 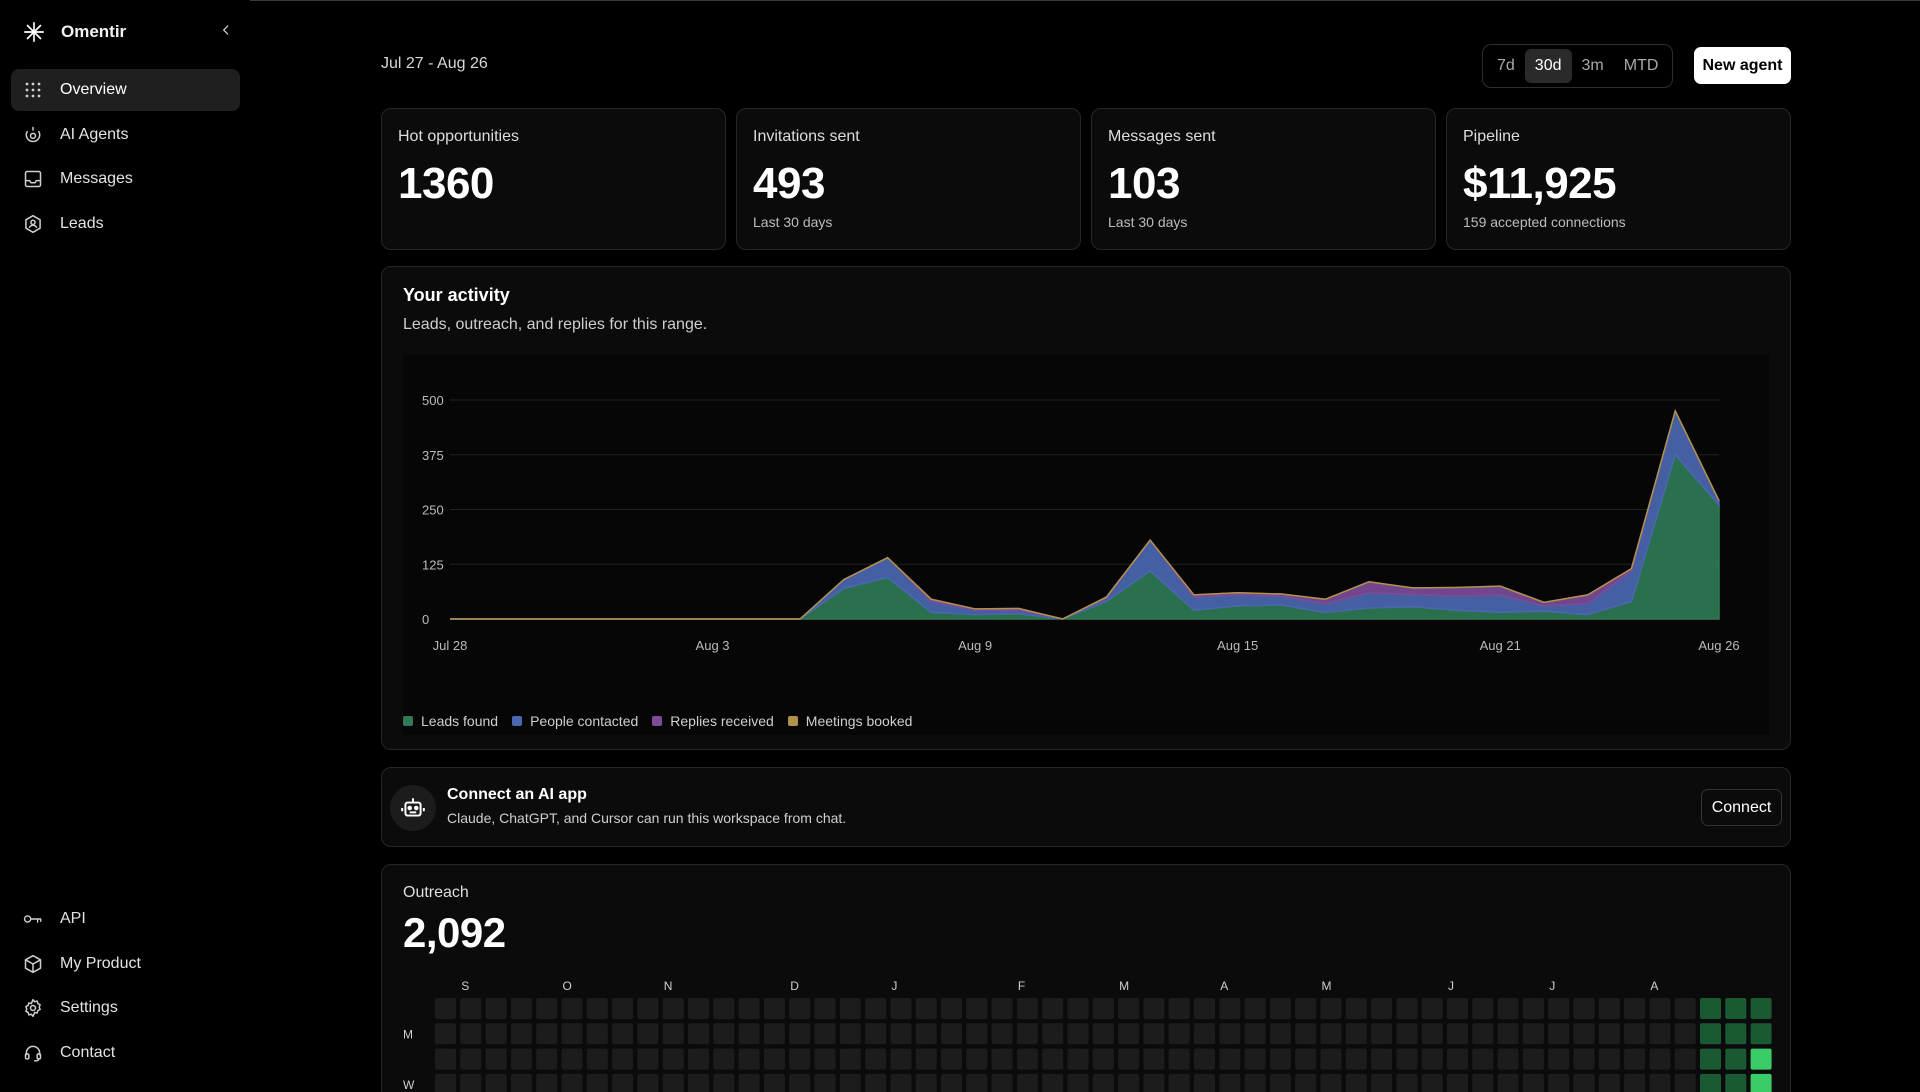 I want to click on legend-item-replies: Replies received, so click(x=713, y=721).